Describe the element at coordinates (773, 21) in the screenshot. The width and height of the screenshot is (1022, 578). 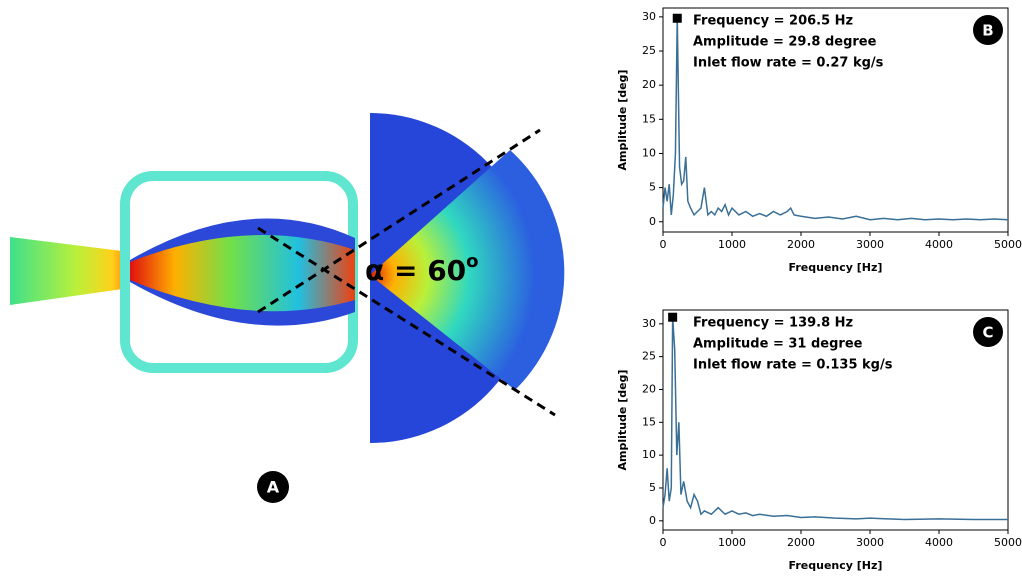
I see `annotation: Frequency = 206.5 Hz` at that location.